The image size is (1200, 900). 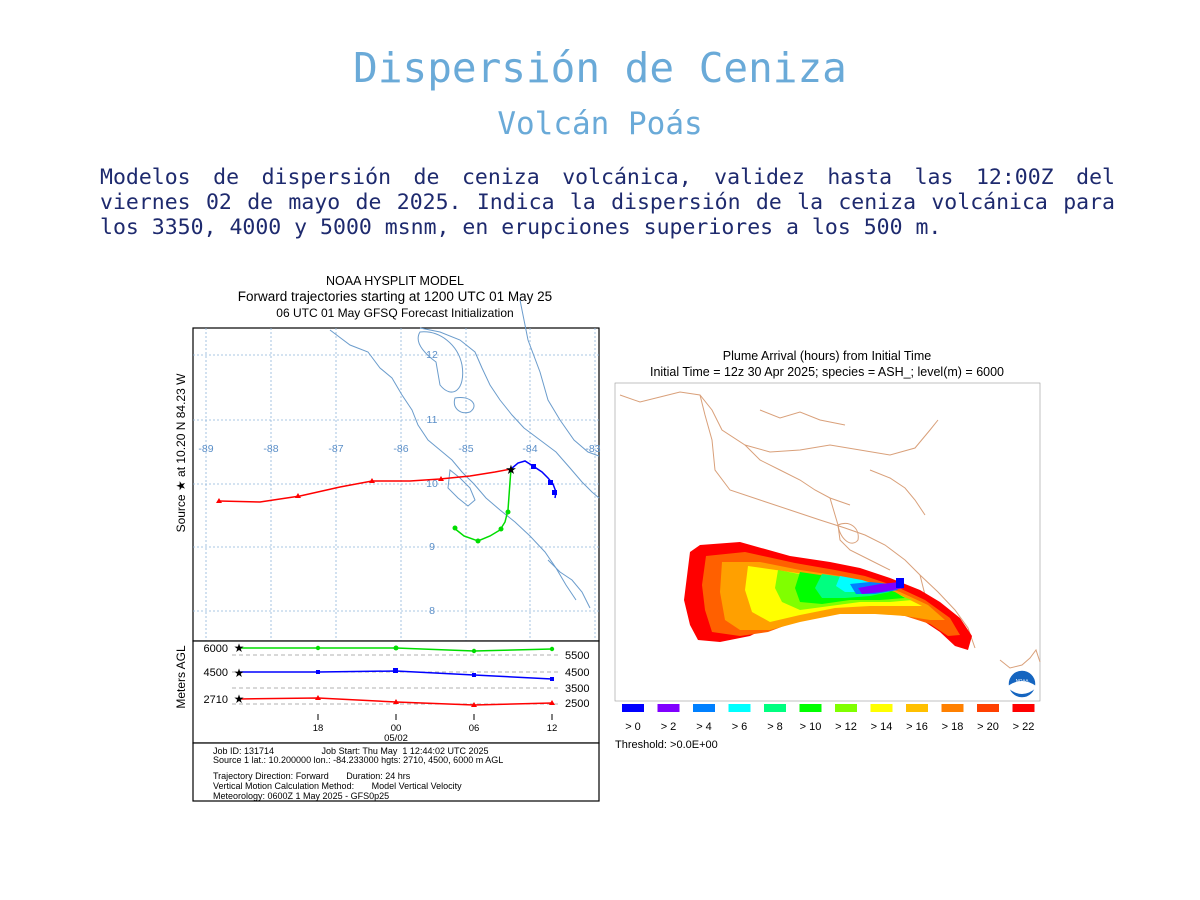 I want to click on legend-label: > 22, so click(x=1024, y=727).